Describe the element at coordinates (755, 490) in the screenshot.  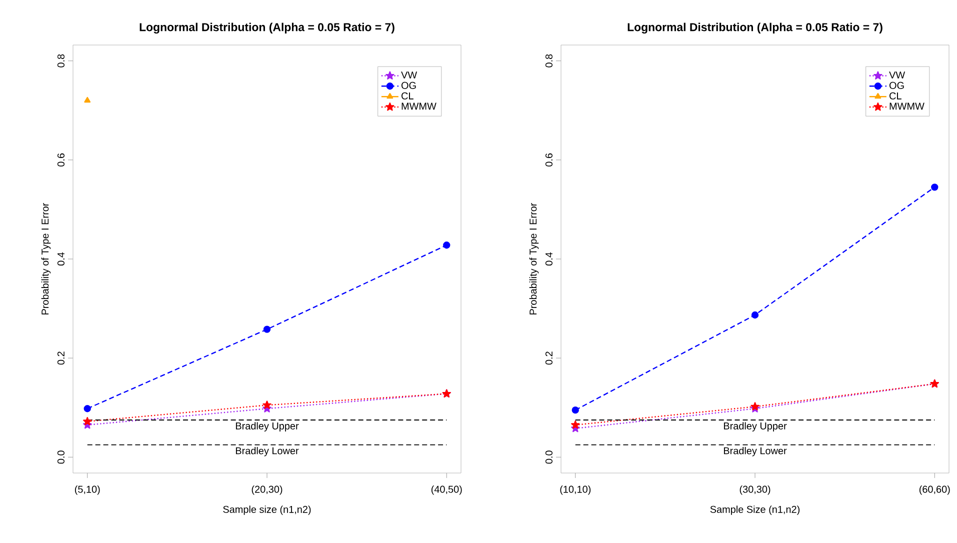
I see `x-tick-label: (30,30)` at that location.